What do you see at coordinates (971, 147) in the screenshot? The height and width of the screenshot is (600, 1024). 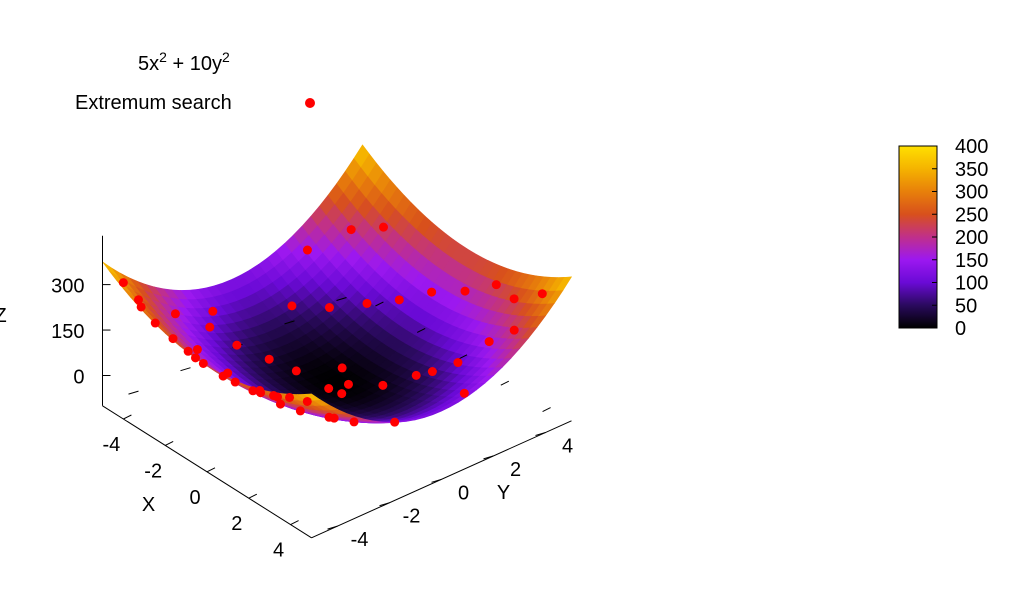 I see `colorbar-tick-label: 400` at bounding box center [971, 147].